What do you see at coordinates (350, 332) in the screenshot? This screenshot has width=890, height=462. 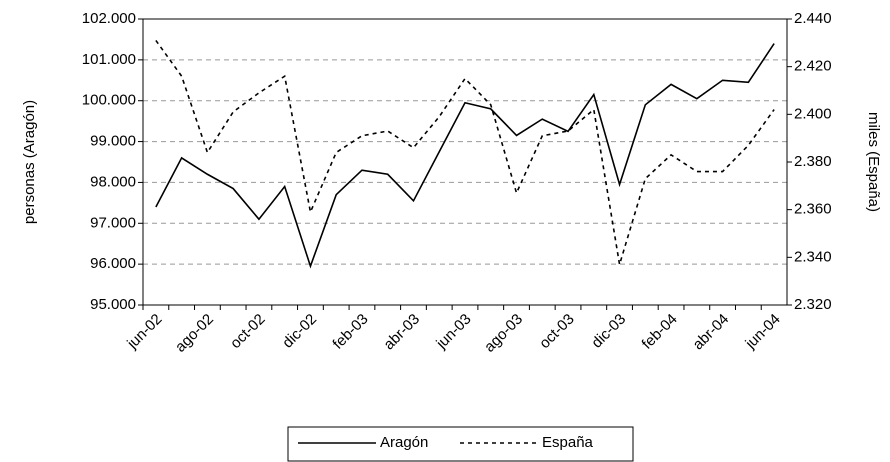 I see `x-tick-label: feb-03` at bounding box center [350, 332].